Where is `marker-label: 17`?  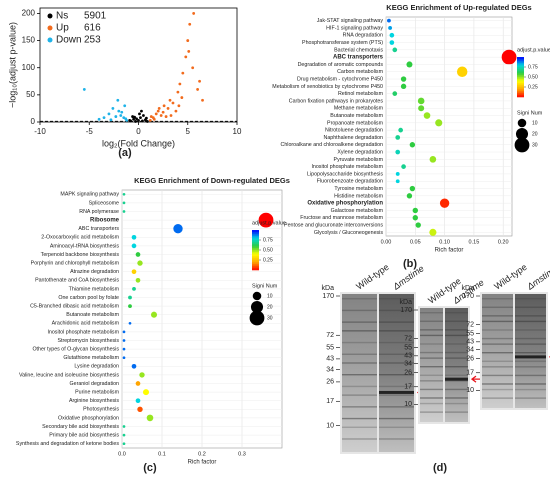
marker-label: 17 is located at coordinates (470, 373).